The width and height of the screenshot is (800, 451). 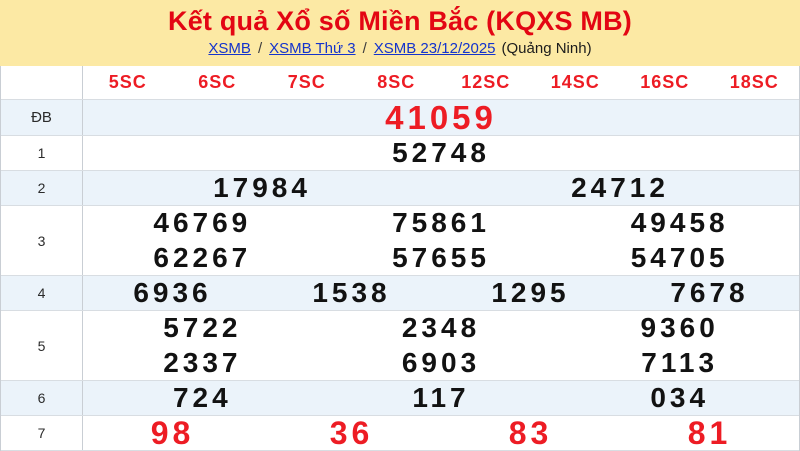 I want to click on column-header-7sc: 7SC, so click(x=306, y=82).